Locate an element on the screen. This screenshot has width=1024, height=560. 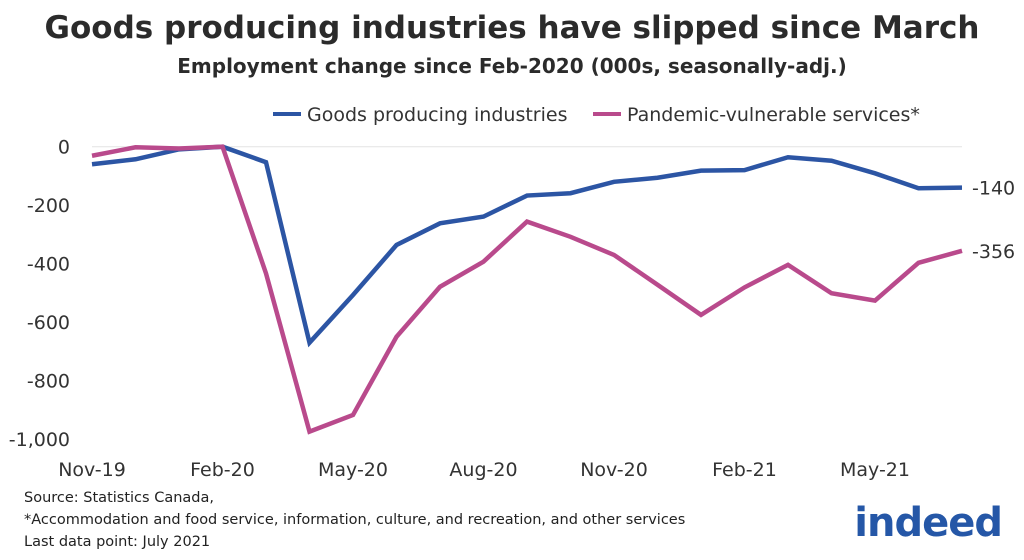
source-note: Source: Statistics Canada, is located at coordinates (119, 498).